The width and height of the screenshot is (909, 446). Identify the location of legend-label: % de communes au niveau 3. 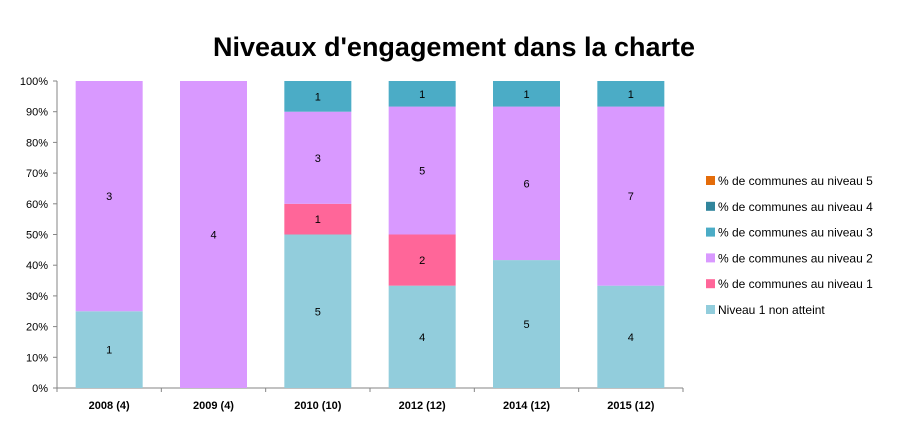
(795, 233).